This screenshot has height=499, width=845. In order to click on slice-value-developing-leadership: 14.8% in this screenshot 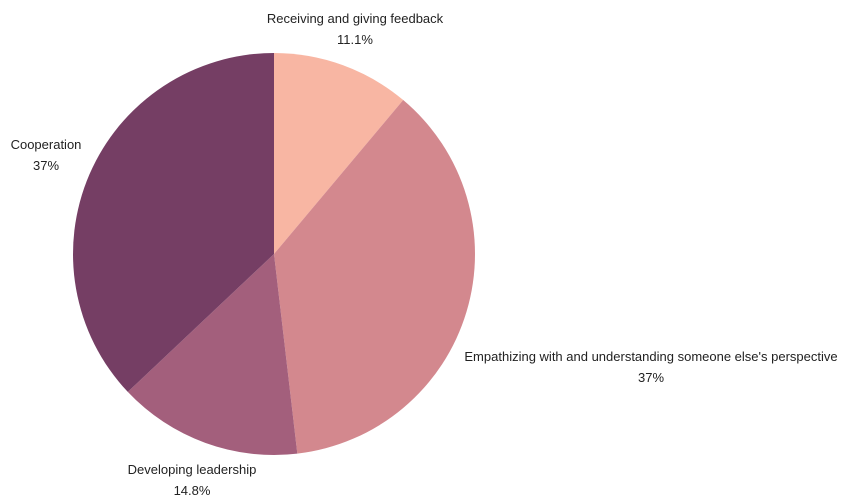, I will do `click(192, 490)`.